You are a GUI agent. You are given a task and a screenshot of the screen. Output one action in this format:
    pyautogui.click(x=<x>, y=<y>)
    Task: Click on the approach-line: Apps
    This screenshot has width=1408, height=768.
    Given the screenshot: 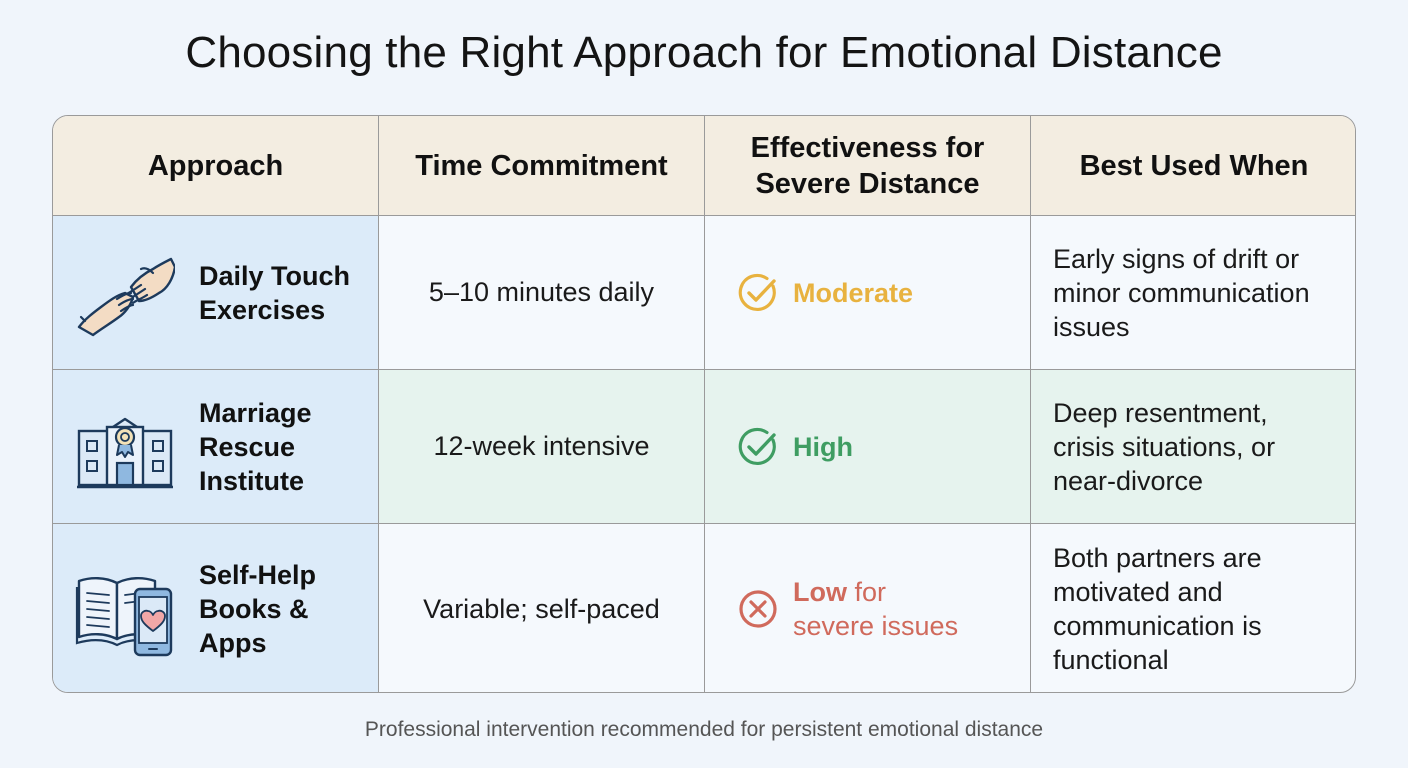 What is the action you would take?
    pyautogui.click(x=233, y=643)
    